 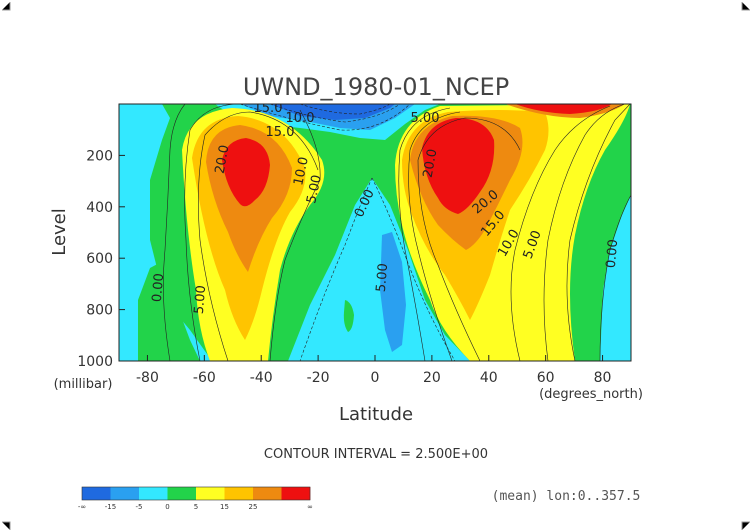 I want to click on fill-green-small-patch, so click(x=348, y=316).